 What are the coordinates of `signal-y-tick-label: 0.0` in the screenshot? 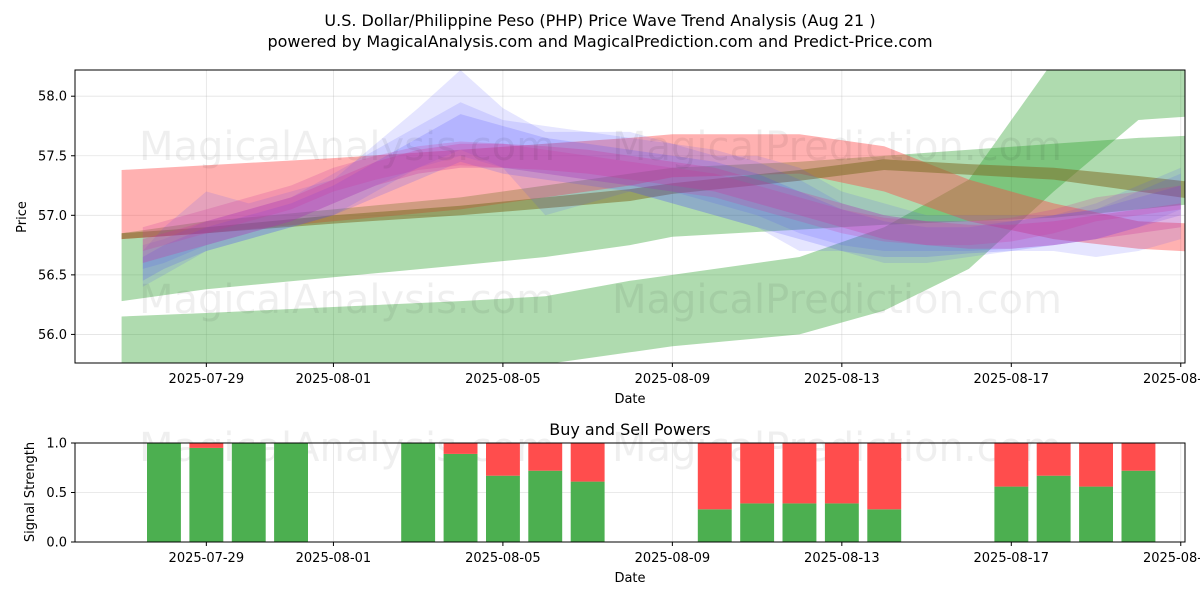 It's located at (56, 543).